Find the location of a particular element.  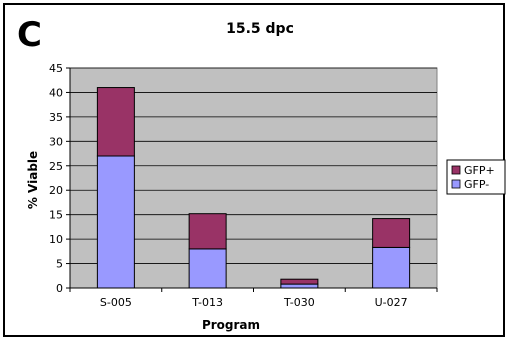

y-tick-label: 10 is located at coordinates (56, 239).